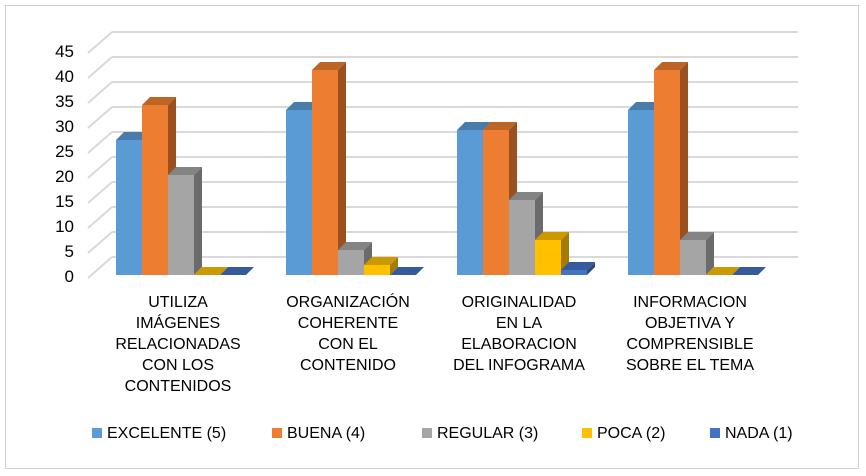  What do you see at coordinates (178, 365) in the screenshot?
I see `x-category-label: CON LOS` at bounding box center [178, 365].